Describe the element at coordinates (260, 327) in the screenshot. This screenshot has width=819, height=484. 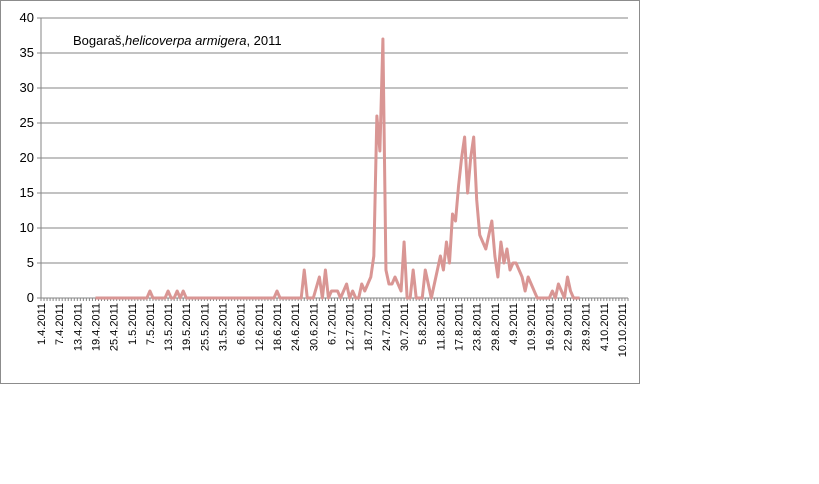
I see `x-tick-label: 12.6.2011` at that location.